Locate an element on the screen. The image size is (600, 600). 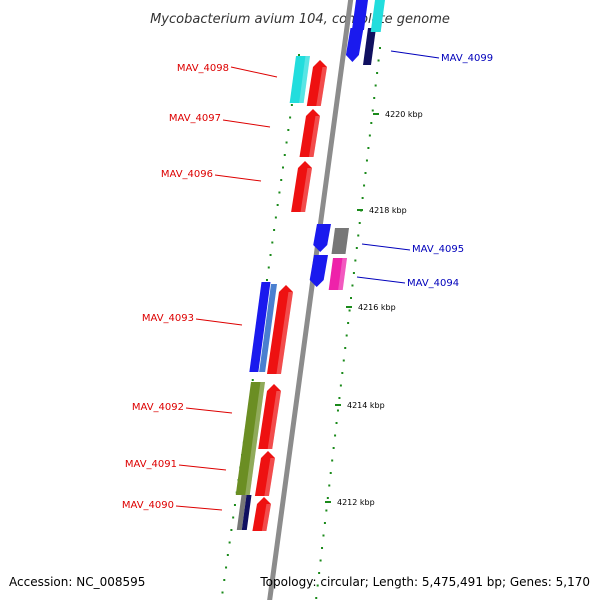
kbp-label: 4220 kbp is located at coordinates (404, 114).